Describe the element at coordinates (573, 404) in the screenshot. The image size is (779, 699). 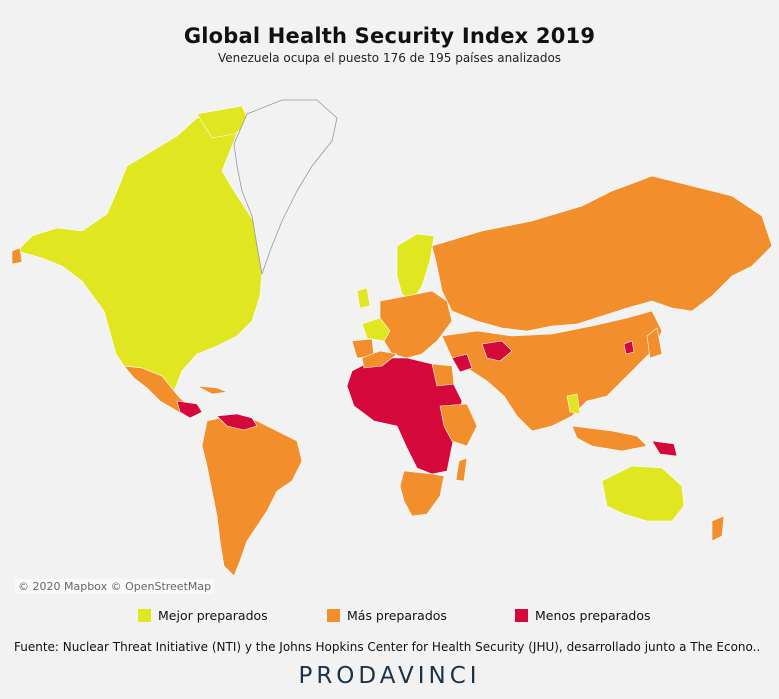
I see `region-thailand` at that location.